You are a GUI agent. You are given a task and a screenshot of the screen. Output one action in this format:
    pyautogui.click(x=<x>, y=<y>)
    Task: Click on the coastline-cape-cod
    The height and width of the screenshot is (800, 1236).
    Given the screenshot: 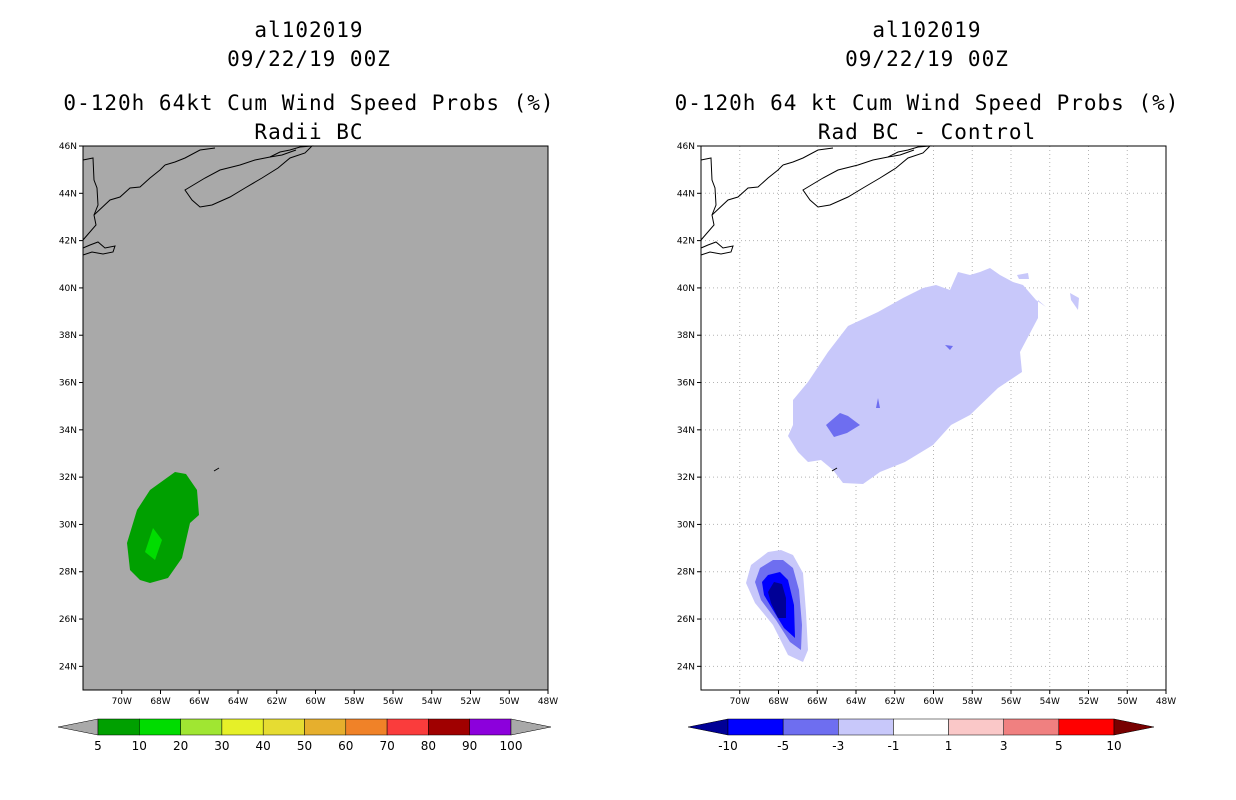 What is the action you would take?
    pyautogui.click(x=99, y=248)
    